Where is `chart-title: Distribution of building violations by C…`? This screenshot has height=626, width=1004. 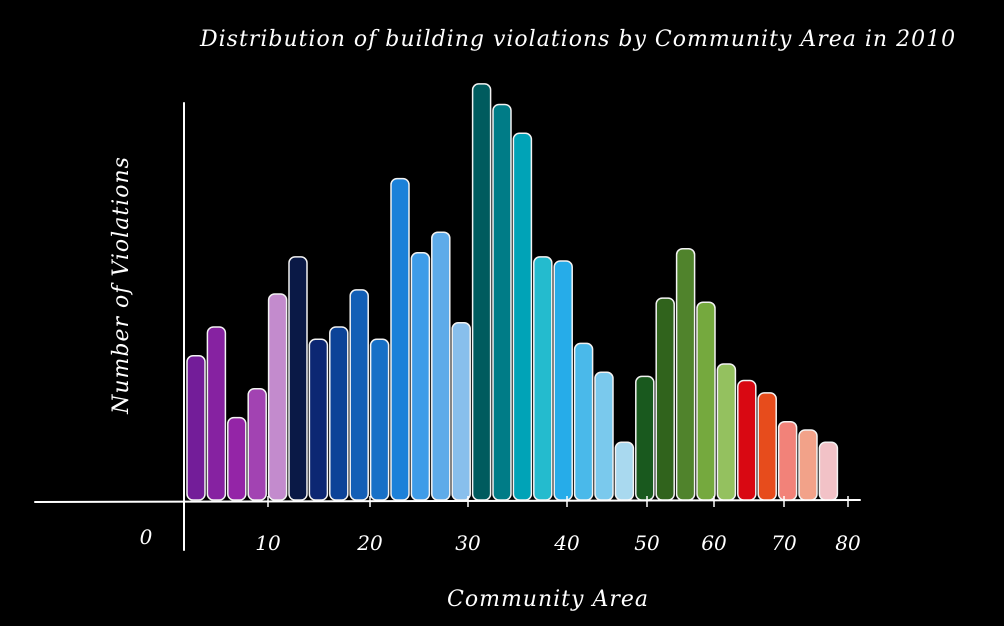 chart-title: Distribution of building violations by C… is located at coordinates (577, 39).